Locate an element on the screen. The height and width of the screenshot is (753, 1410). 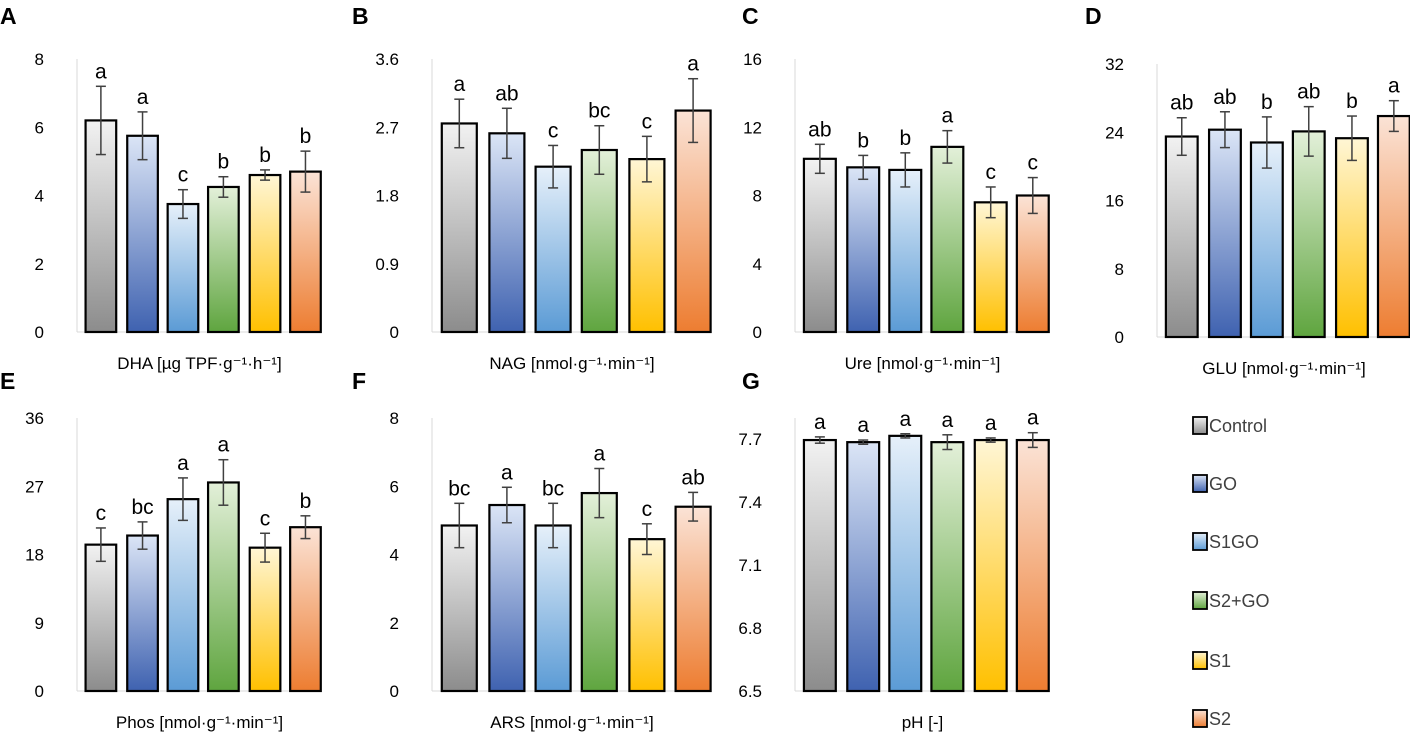
x-axis-label: pH [-] is located at coordinates (923, 722).